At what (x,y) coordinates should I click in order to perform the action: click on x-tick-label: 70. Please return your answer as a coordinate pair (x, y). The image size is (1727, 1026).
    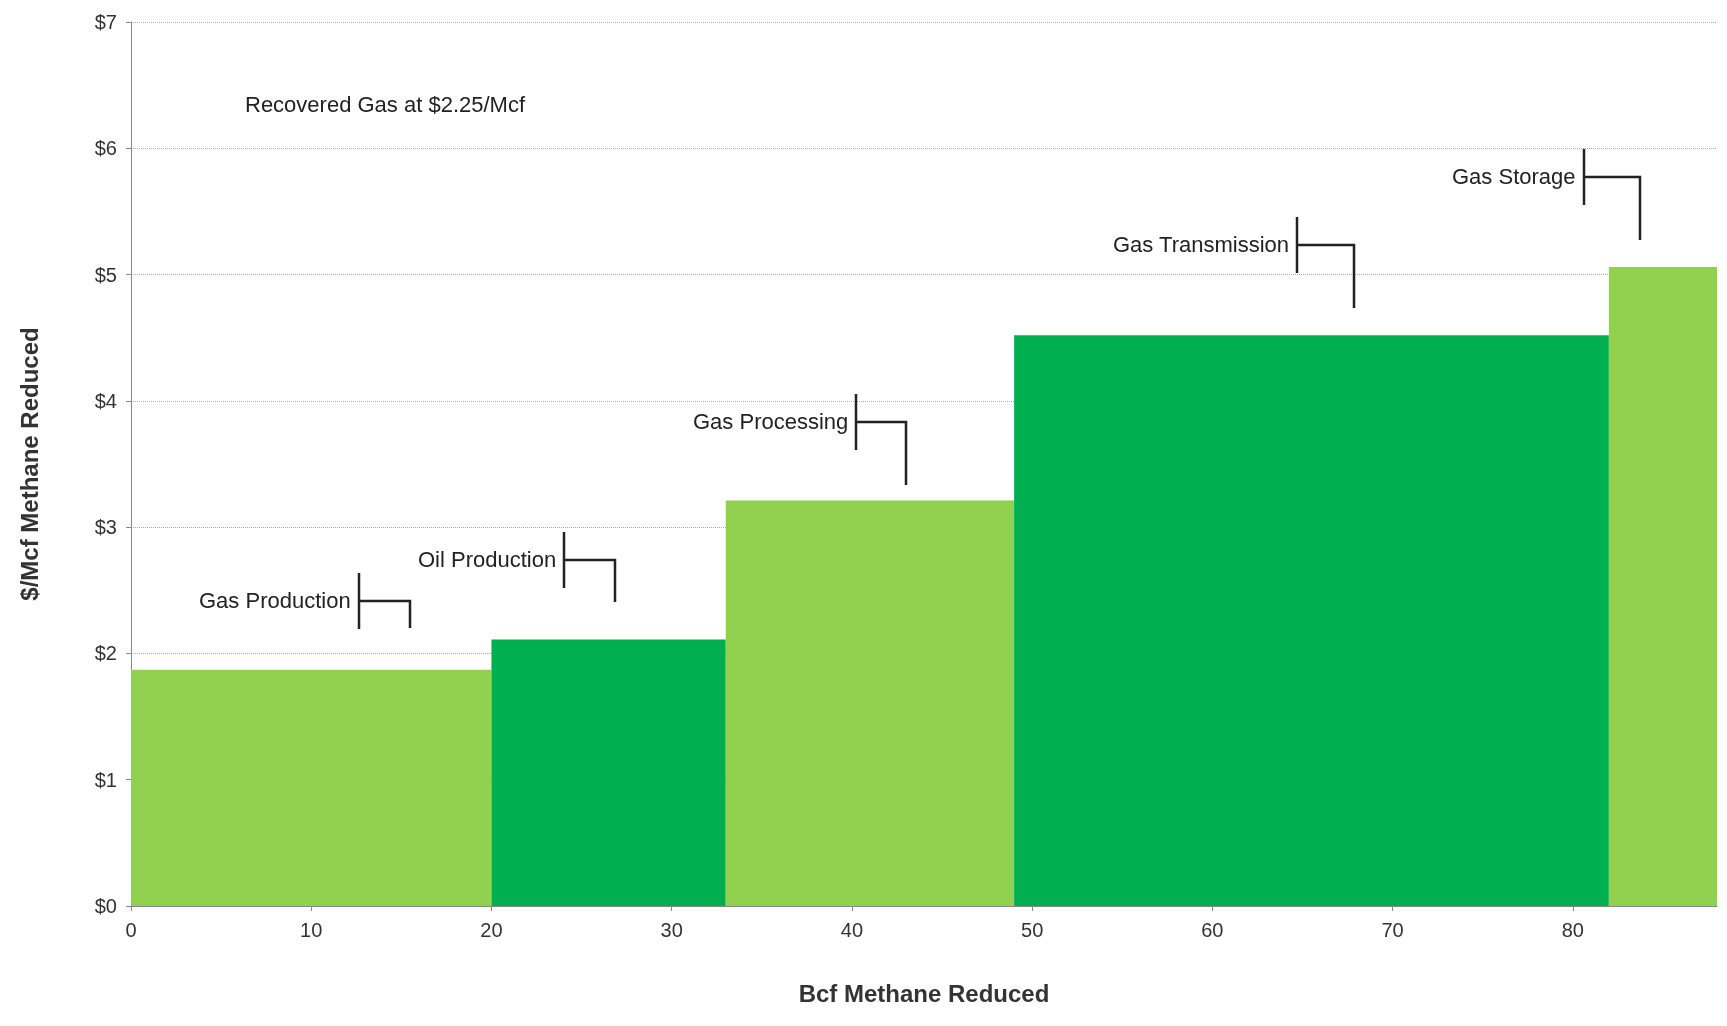
    Looking at the image, I should click on (1392, 930).